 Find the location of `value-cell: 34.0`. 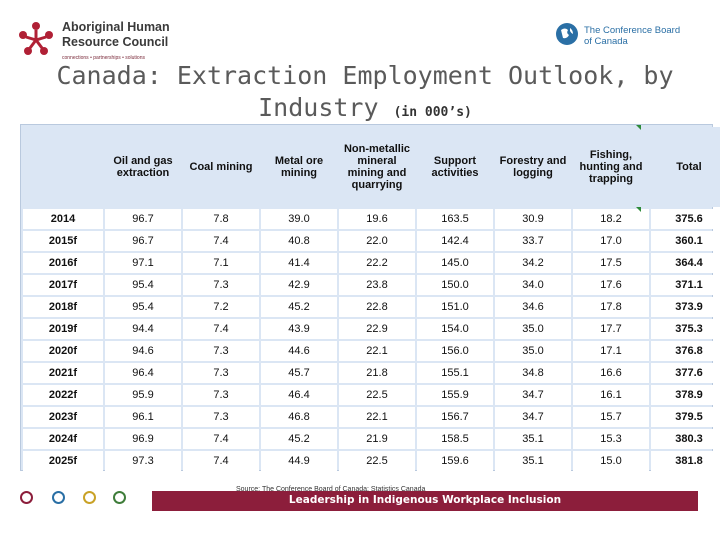

value-cell: 34.0 is located at coordinates (533, 285).